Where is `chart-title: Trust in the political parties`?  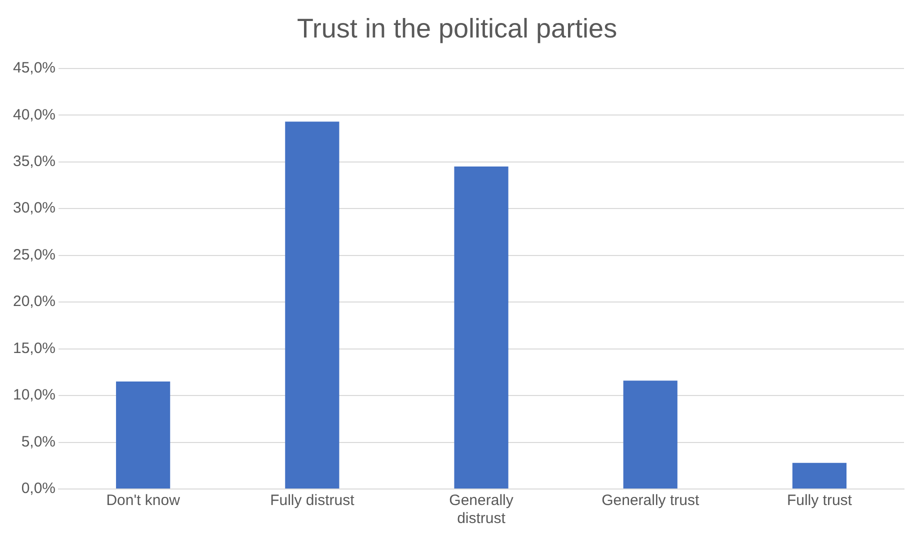 chart-title: Trust in the political parties is located at coordinates (457, 29).